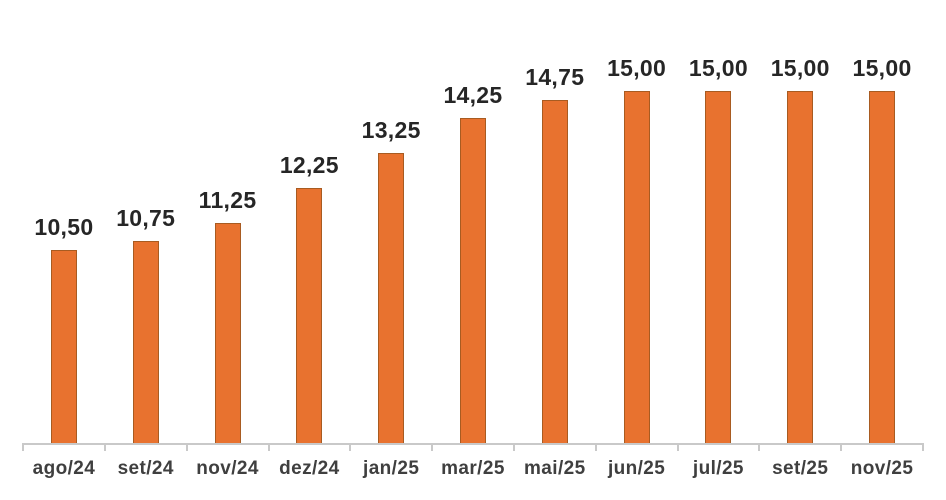 The height and width of the screenshot is (500, 946). What do you see at coordinates (309, 468) in the screenshot?
I see `x-axis-label: dez/24` at bounding box center [309, 468].